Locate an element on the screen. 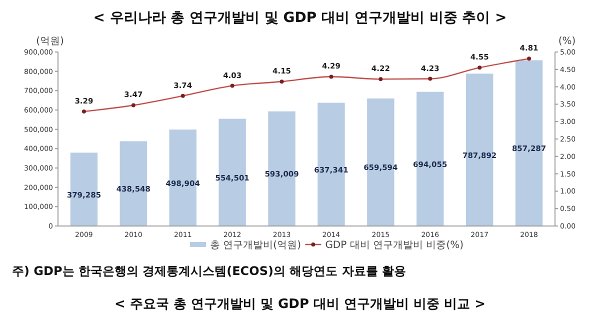  y2-axis-title: (%) is located at coordinates (567, 41).